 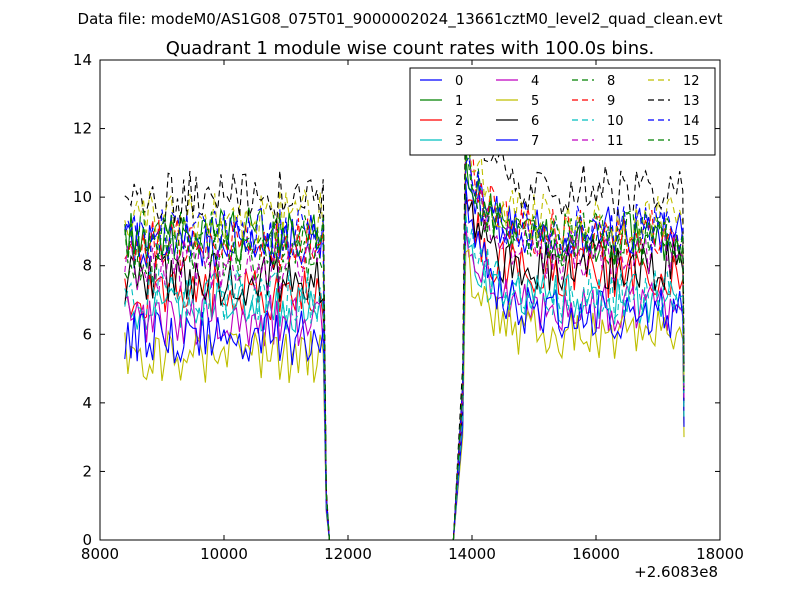 I want to click on legend-box, so click(x=562, y=111).